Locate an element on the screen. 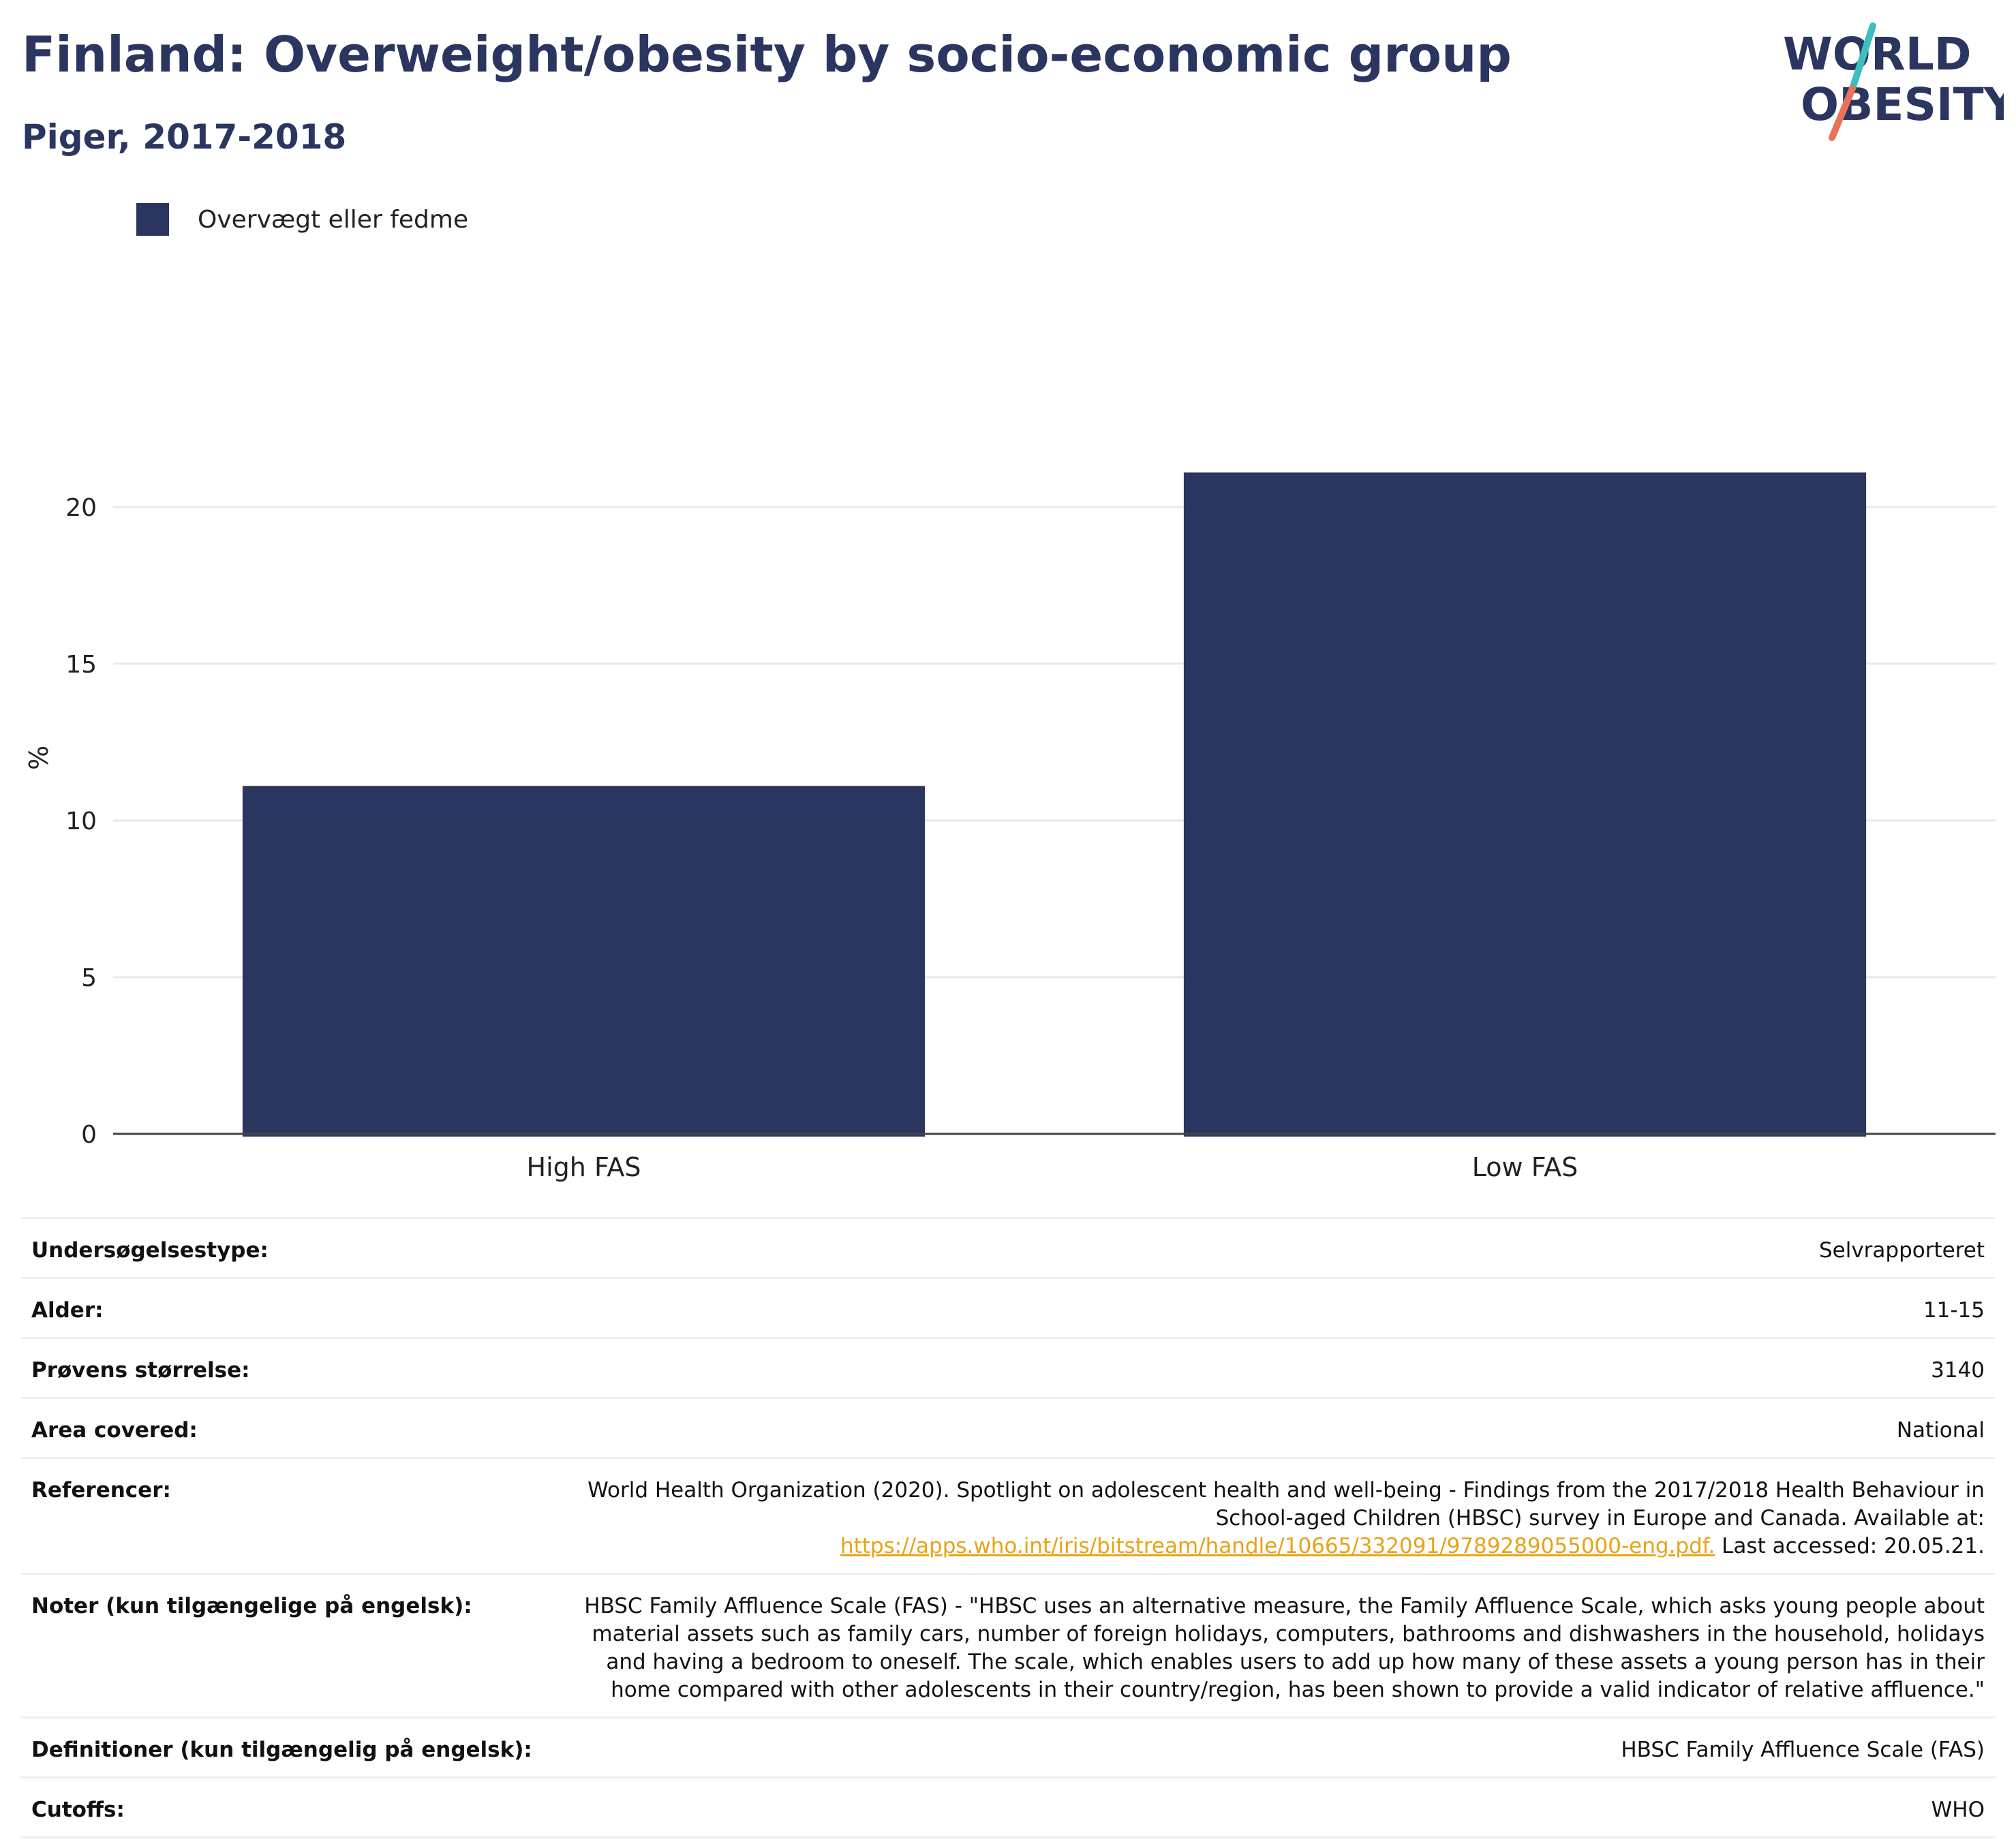  legend: Overvægt eller fedme is located at coordinates (302, 219).